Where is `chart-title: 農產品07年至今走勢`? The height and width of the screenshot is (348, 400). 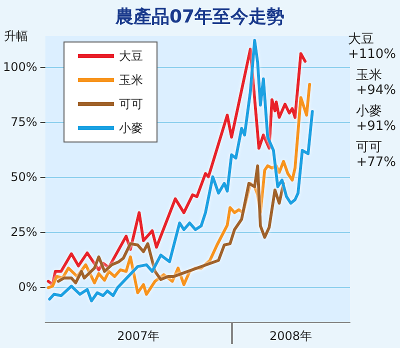
chart-title: 農產品07年至今走勢 is located at coordinates (199, 17).